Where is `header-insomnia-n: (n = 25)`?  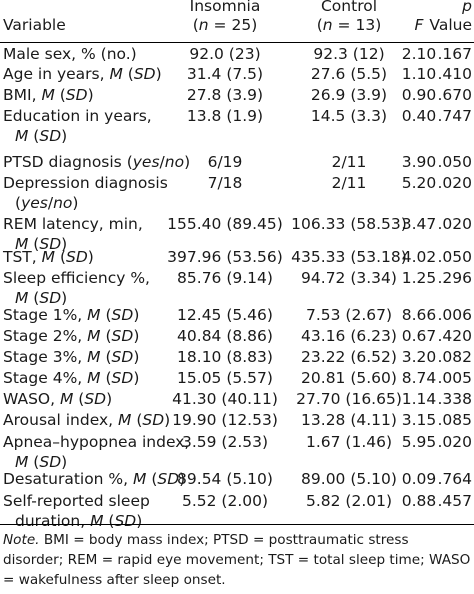
header-insomnia-n: (n = 25) is located at coordinates (225, 25).